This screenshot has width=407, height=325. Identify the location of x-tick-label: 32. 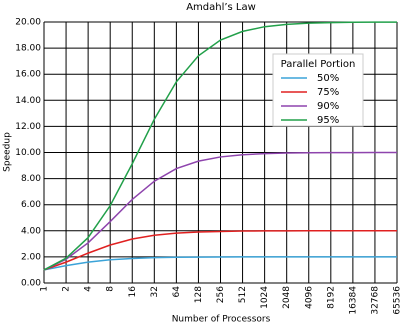
(155, 291).